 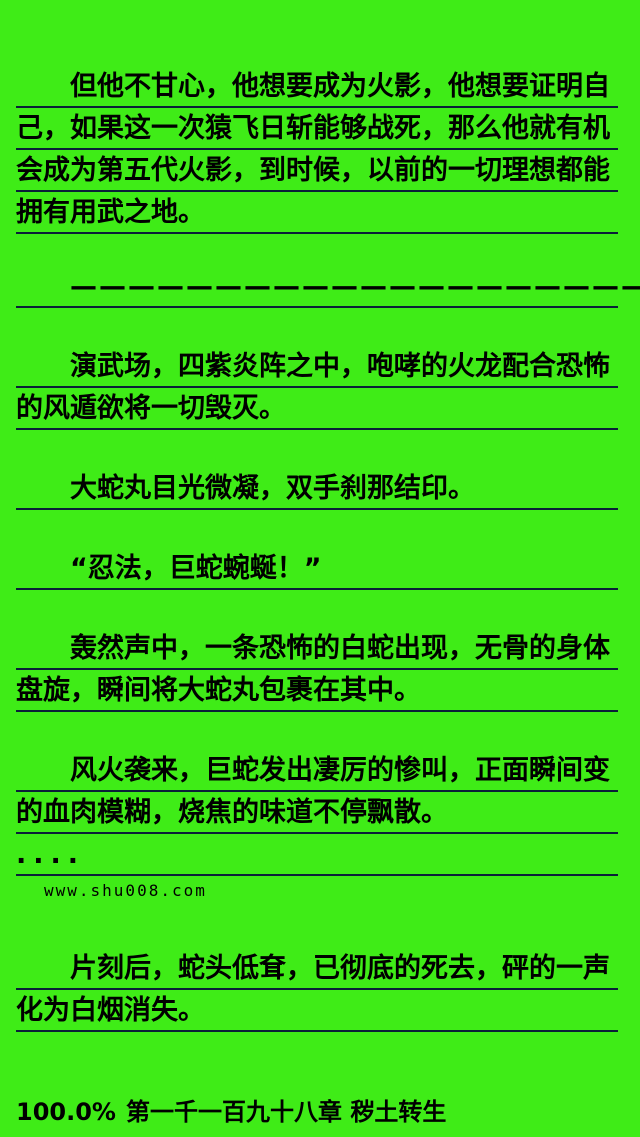 I want to click on paragraph: “忍法，巨蛇蜿蜒！”, so click(x=317, y=569).